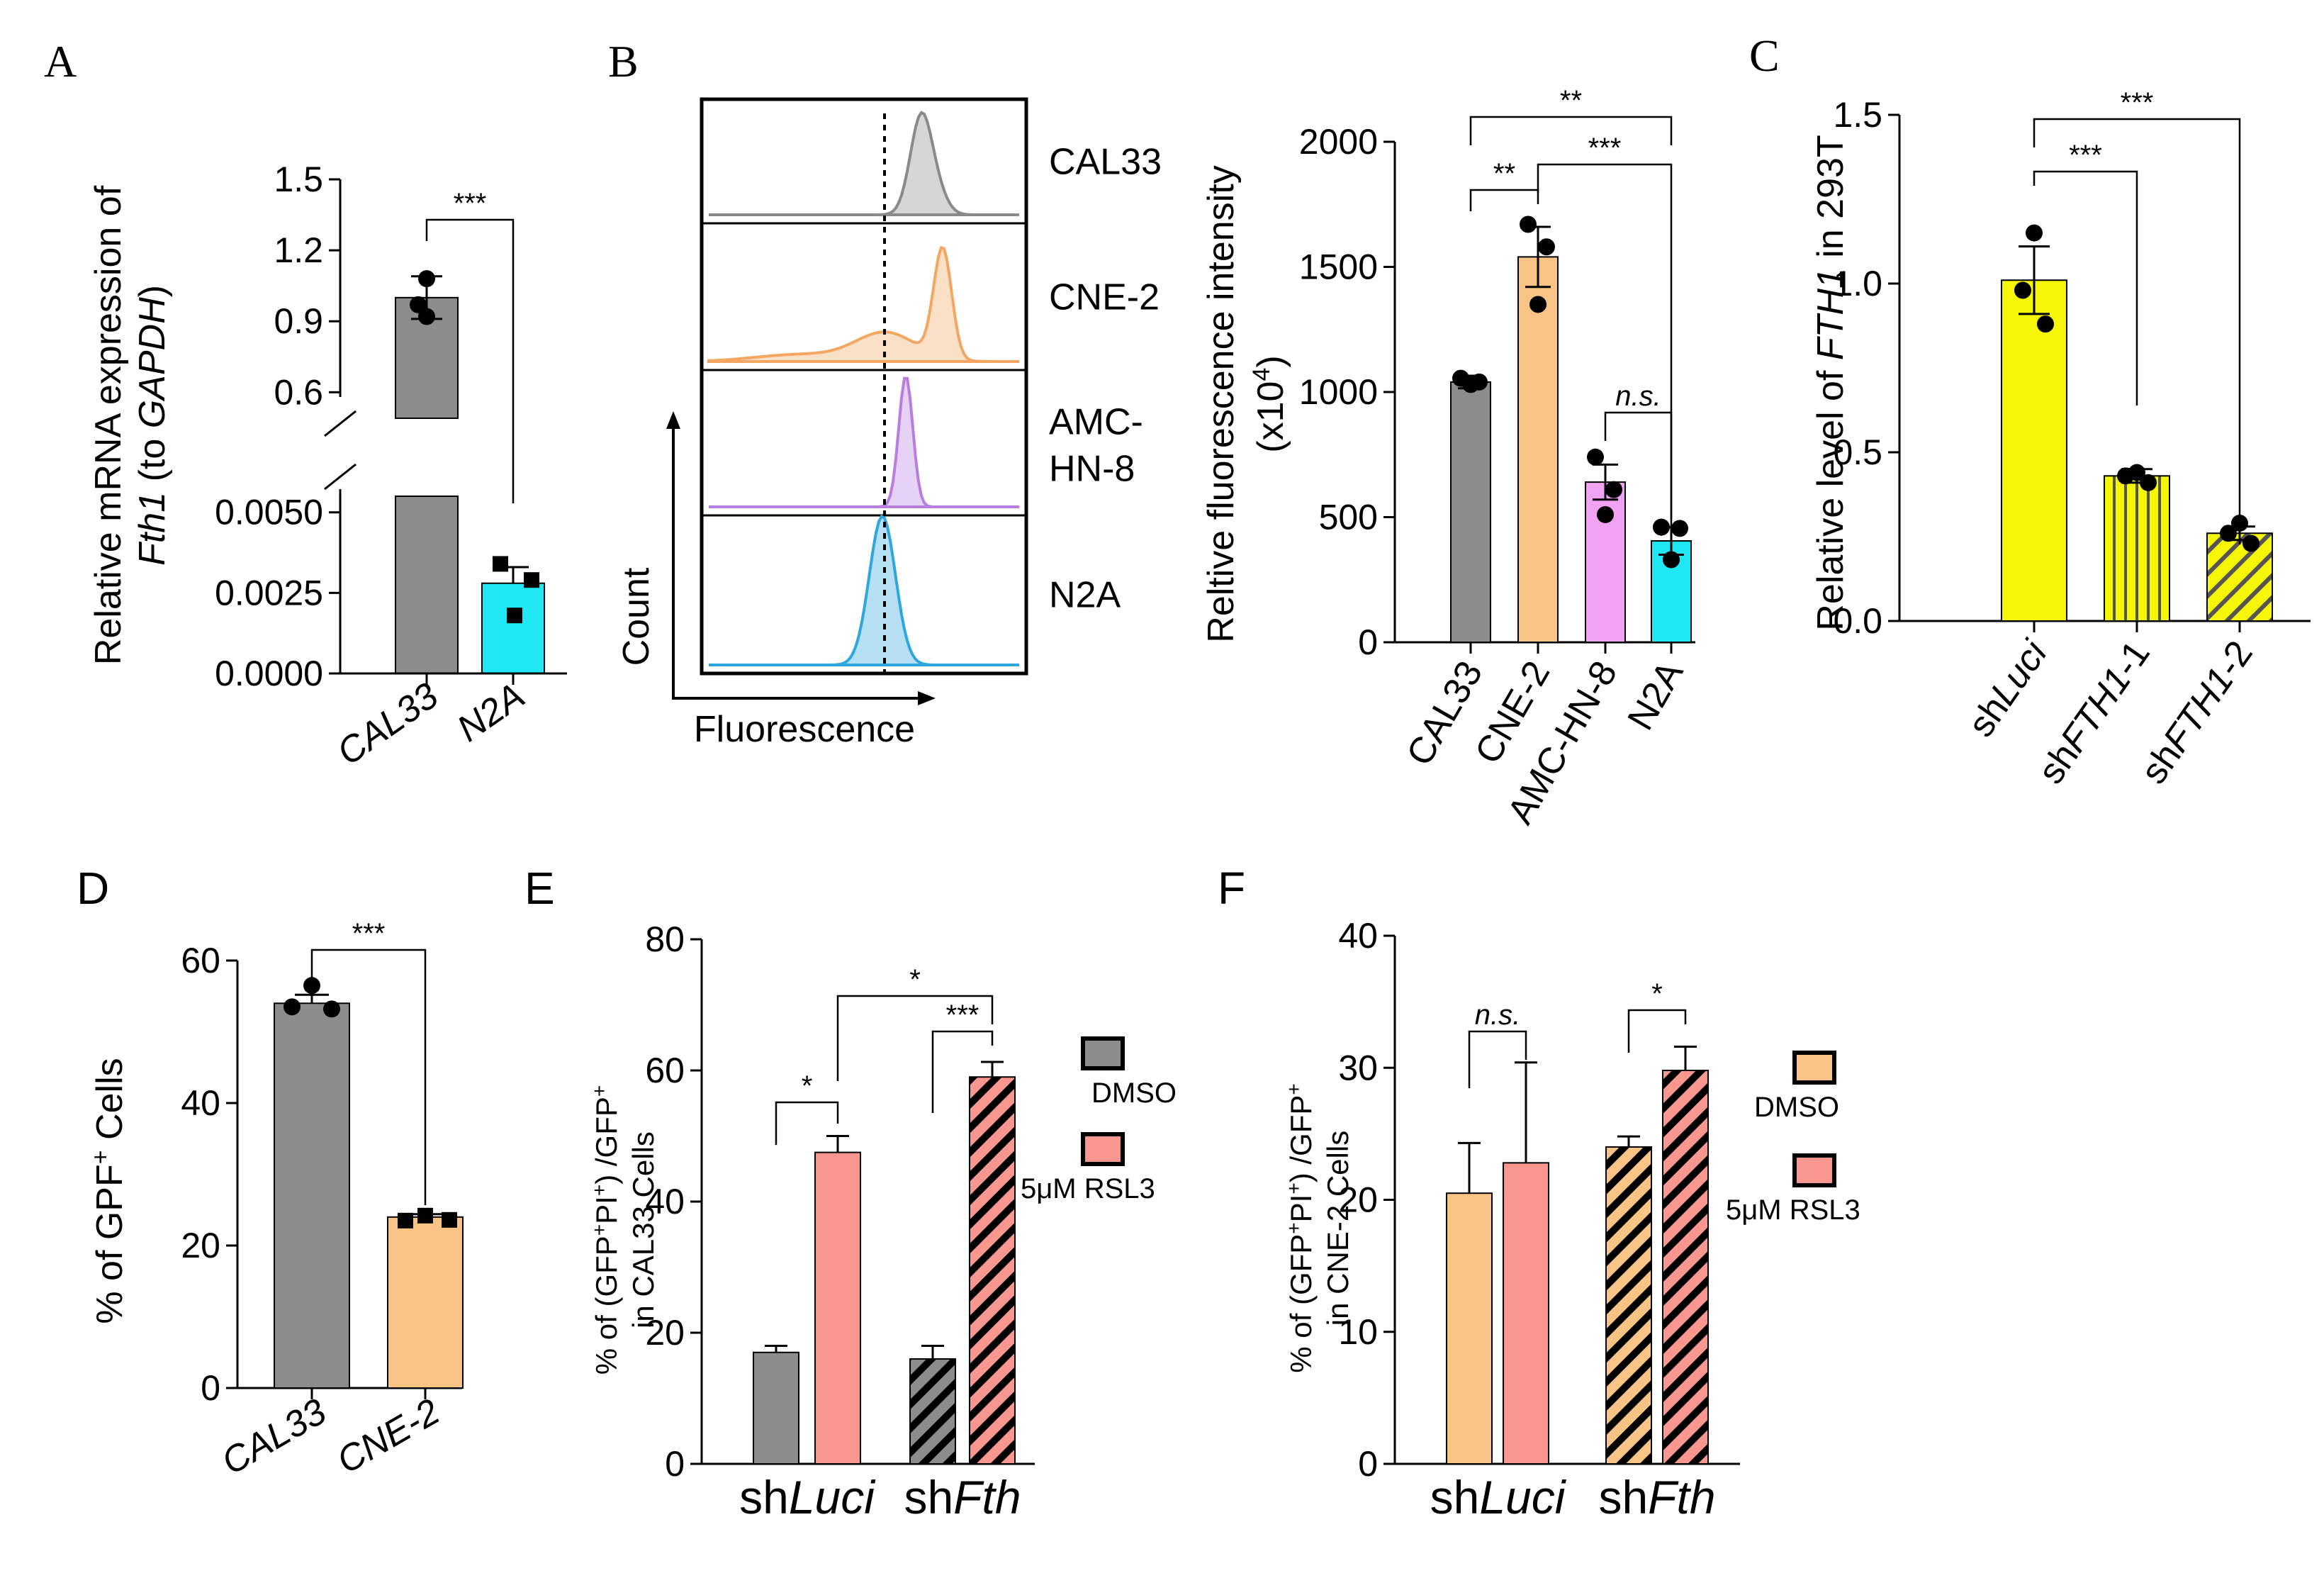 This screenshot has width=2324, height=1578. What do you see at coordinates (340, 477) in the screenshot?
I see `a-axis-break` at bounding box center [340, 477].